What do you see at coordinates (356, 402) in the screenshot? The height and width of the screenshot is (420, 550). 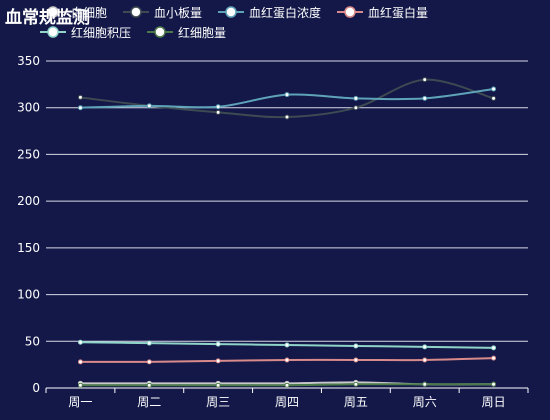 I see `x-tick-label: 周五` at bounding box center [356, 402].